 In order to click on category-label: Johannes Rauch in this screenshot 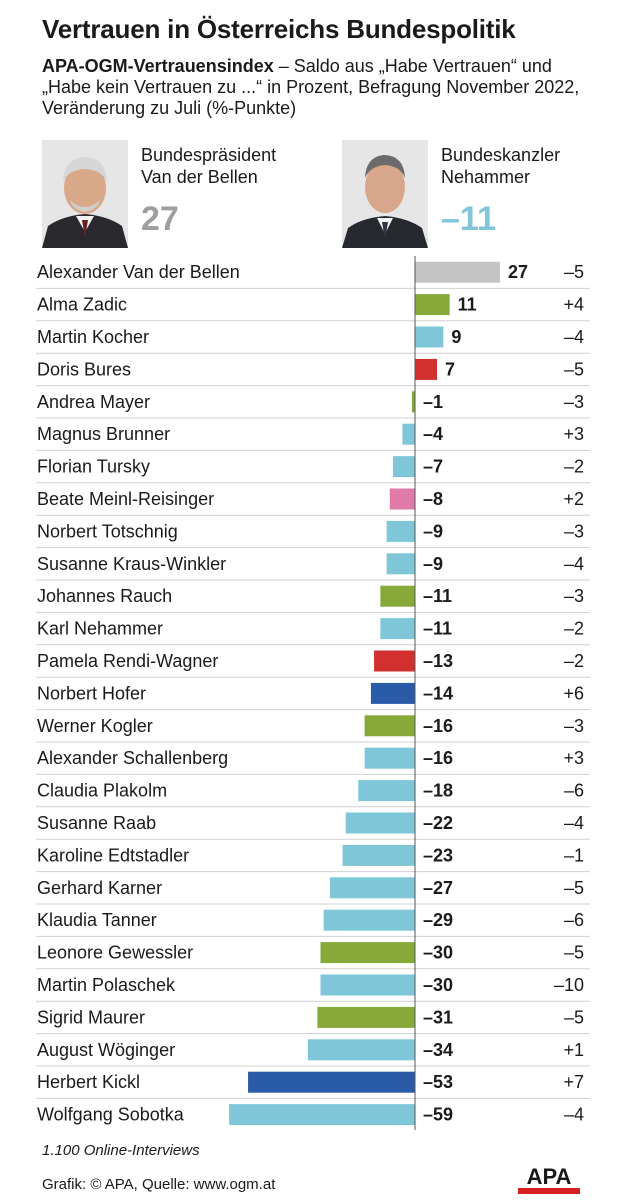, I will do `click(104, 596)`.